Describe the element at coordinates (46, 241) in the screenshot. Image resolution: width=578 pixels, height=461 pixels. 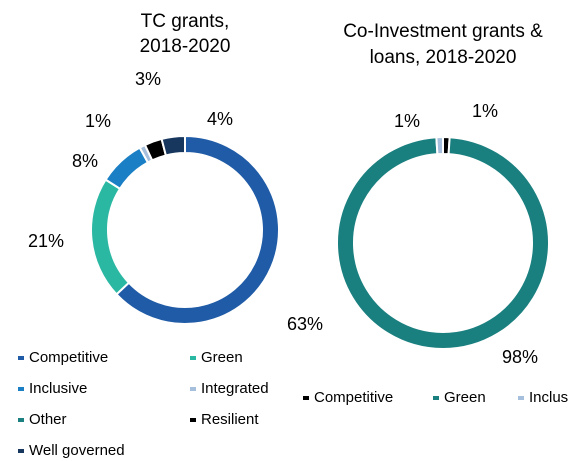
I see `data-label: 21%` at that location.